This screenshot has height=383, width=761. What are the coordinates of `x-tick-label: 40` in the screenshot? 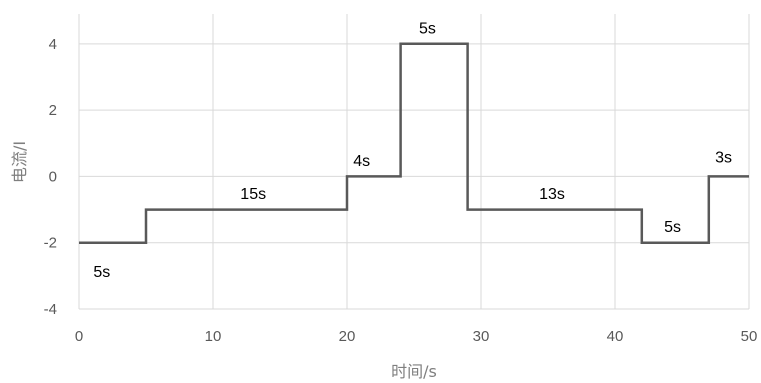 It's located at (615, 336).